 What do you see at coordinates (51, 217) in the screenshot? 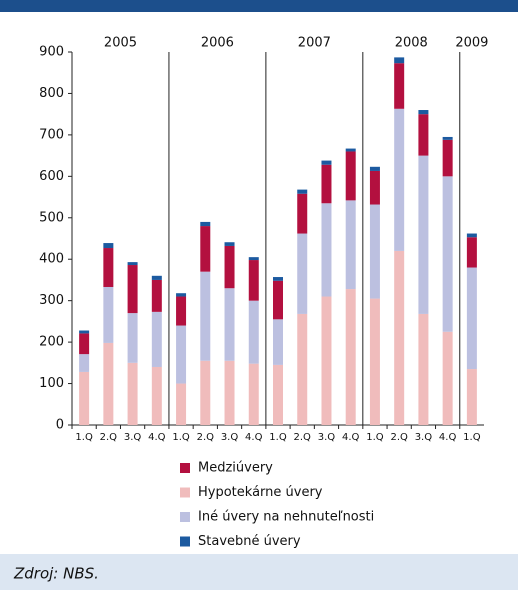
I see `y-tick-label: 500` at bounding box center [51, 217].